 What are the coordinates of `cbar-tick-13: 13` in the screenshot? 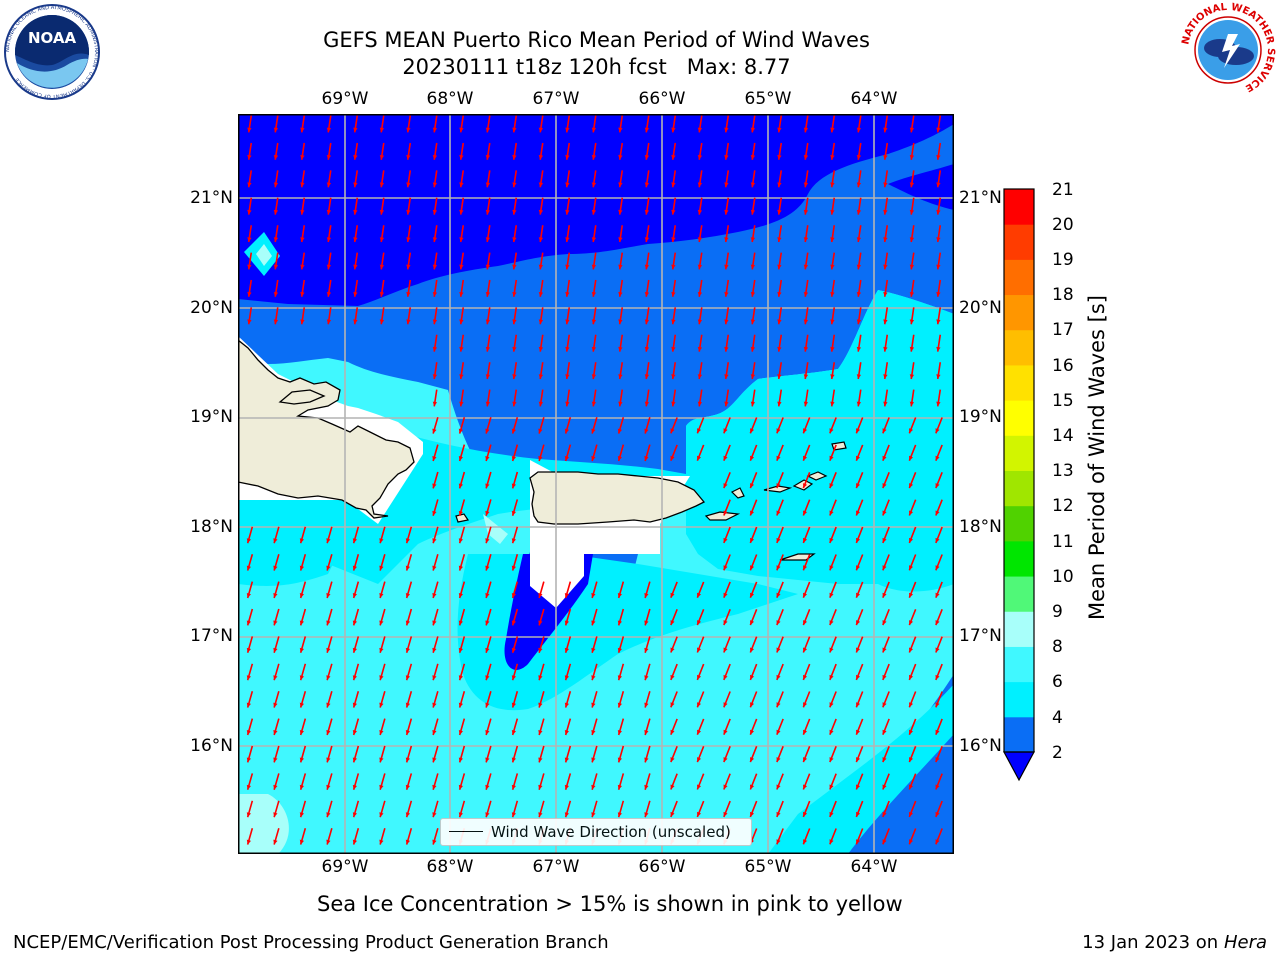 It's located at (1063, 471).